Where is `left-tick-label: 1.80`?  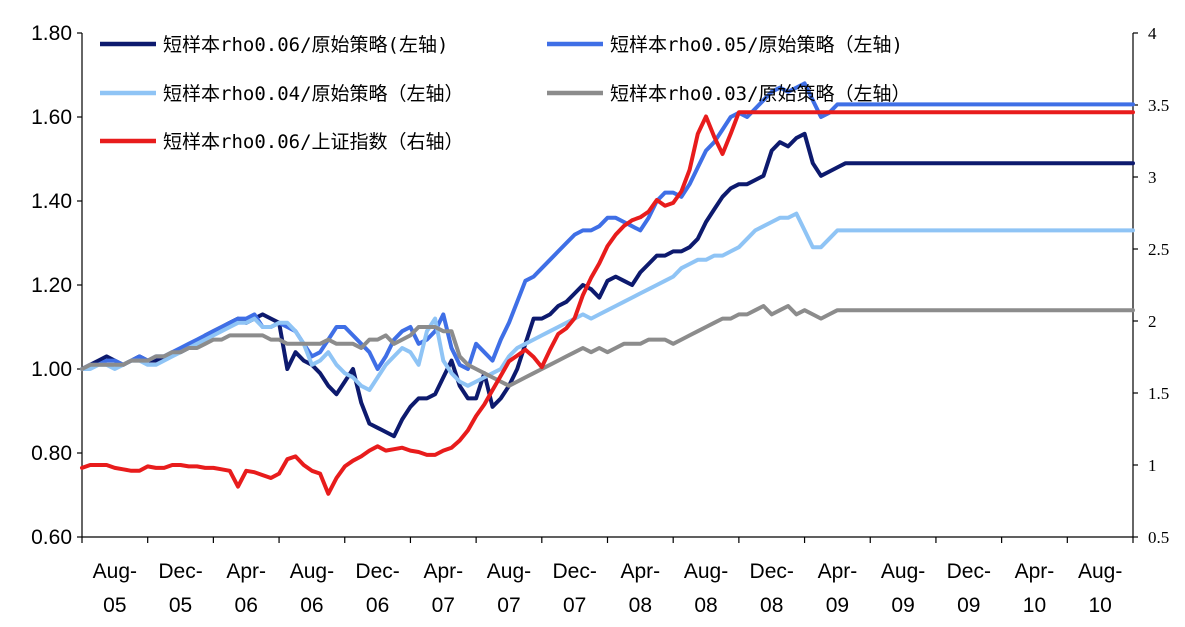 left-tick-label: 1.80 is located at coordinates (51, 33).